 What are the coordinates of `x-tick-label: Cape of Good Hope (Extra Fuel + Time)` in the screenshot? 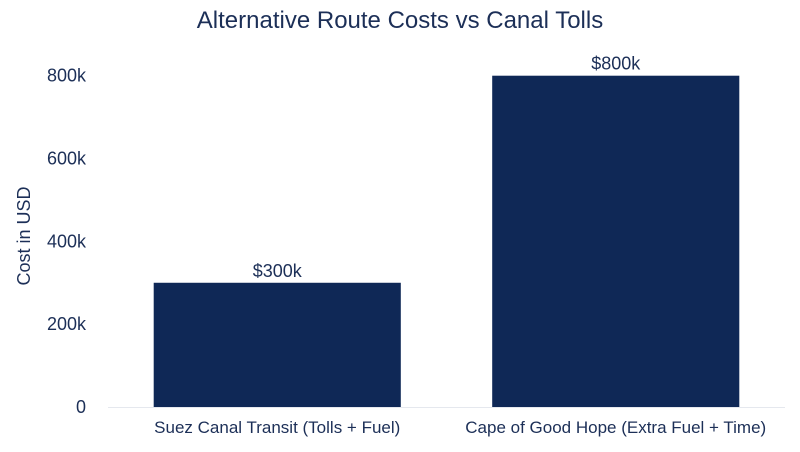 It's located at (615, 427).